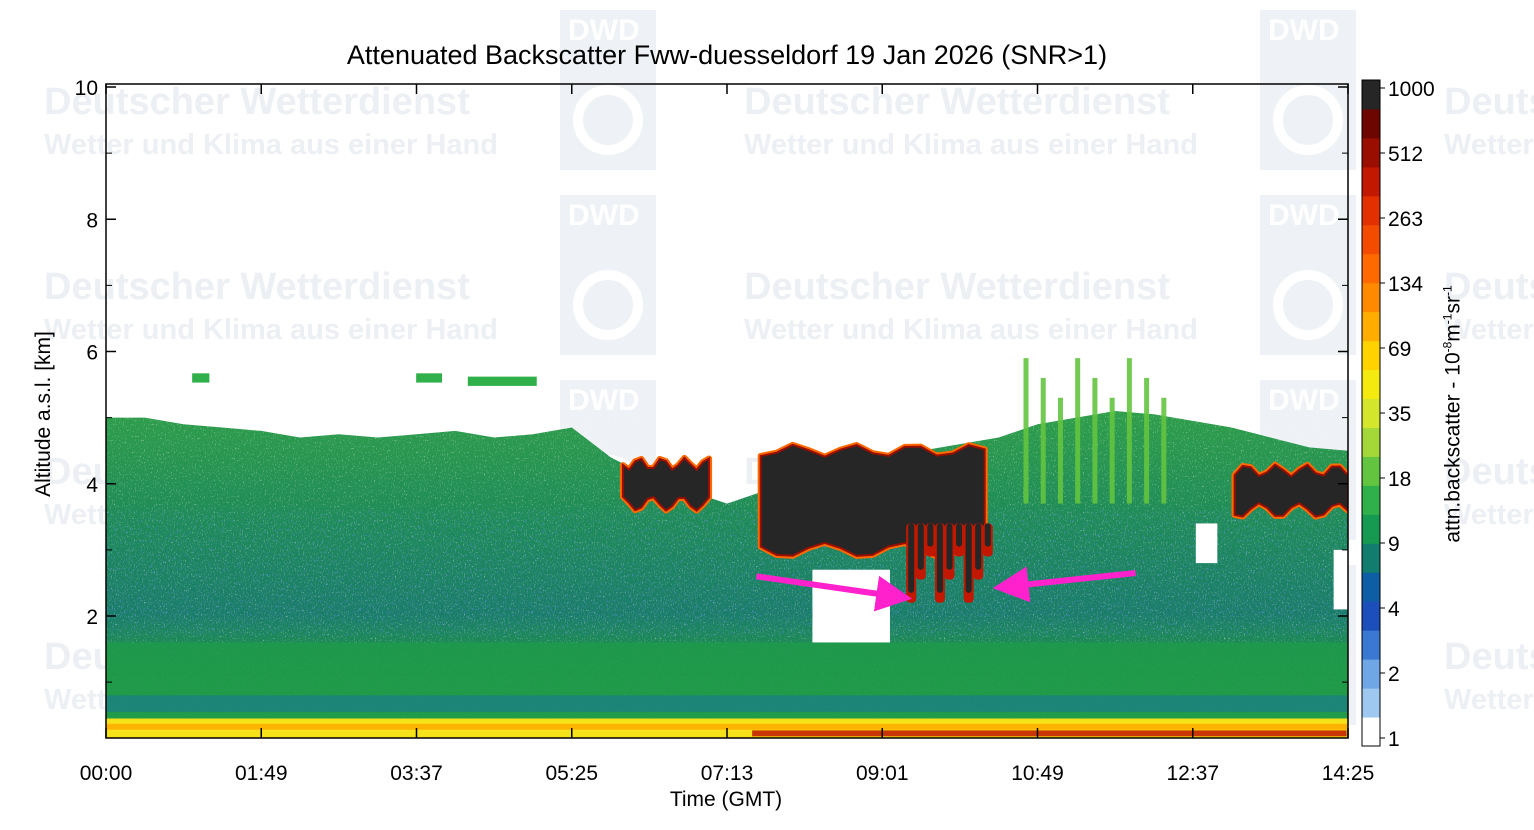 The width and height of the screenshot is (1534, 830). Describe the element at coordinates (92, 617) in the screenshot. I see `y-tick-label: 2` at that location.